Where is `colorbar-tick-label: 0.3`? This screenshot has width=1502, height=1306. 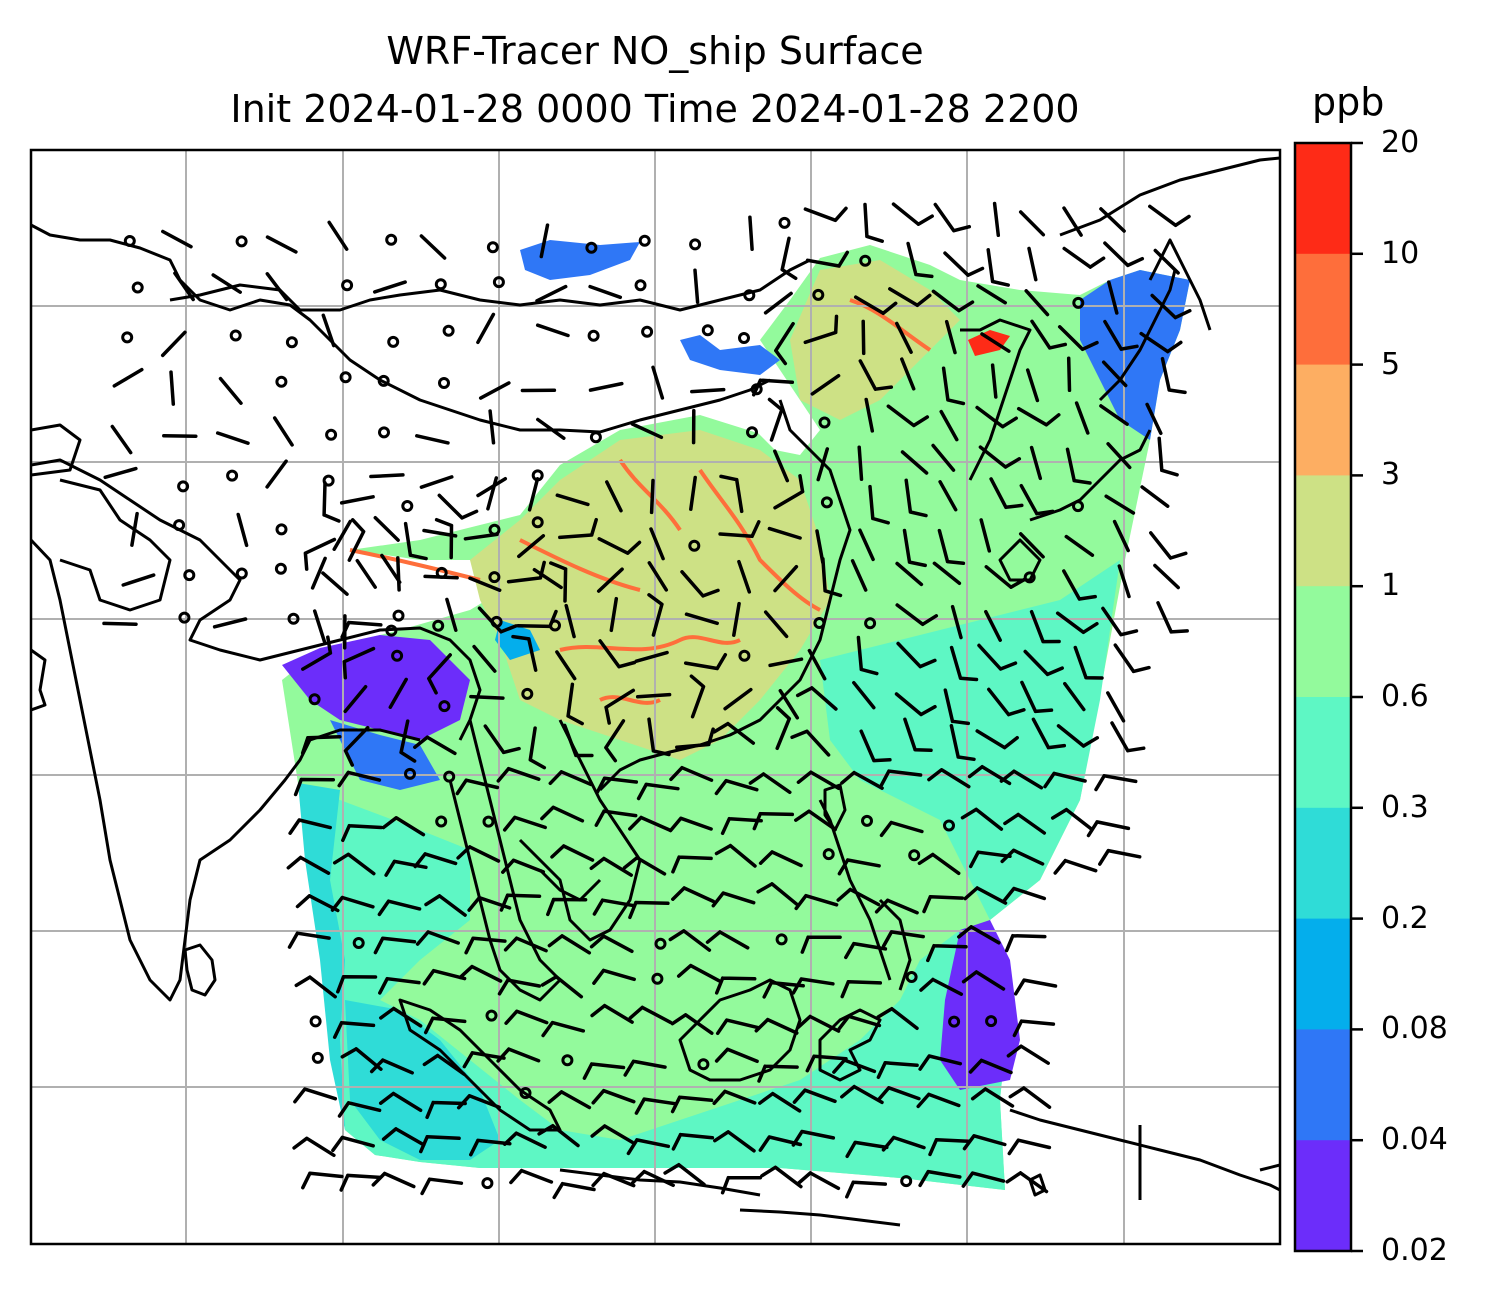 colorbar-tick-label: 0.3 is located at coordinates (1405, 807).